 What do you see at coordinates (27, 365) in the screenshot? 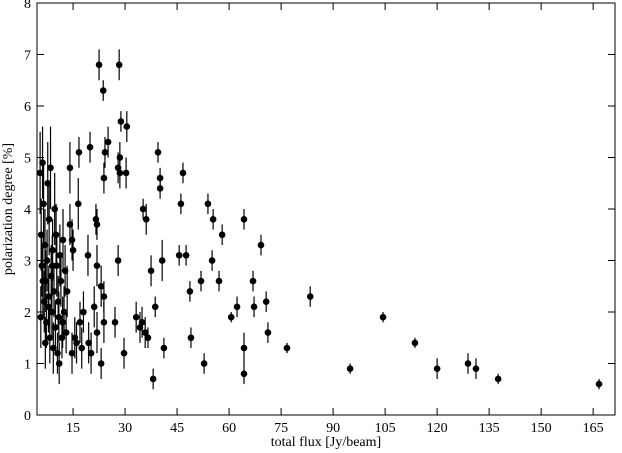
I see `y-tick-label: 1` at bounding box center [27, 365].